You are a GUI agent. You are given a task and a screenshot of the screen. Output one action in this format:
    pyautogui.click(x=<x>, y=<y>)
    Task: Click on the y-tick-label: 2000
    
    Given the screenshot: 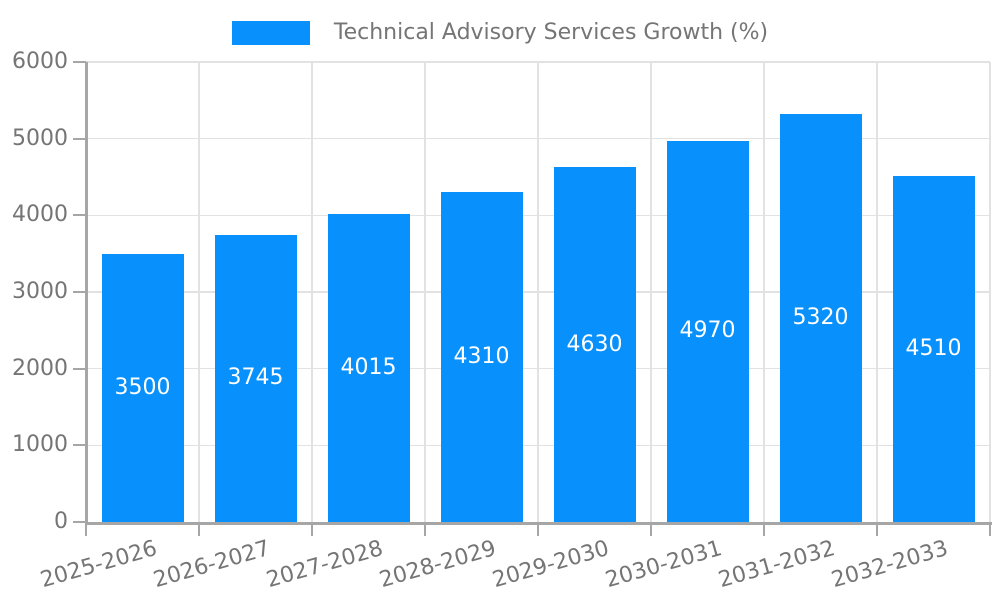 What is the action you would take?
    pyautogui.click(x=40, y=368)
    